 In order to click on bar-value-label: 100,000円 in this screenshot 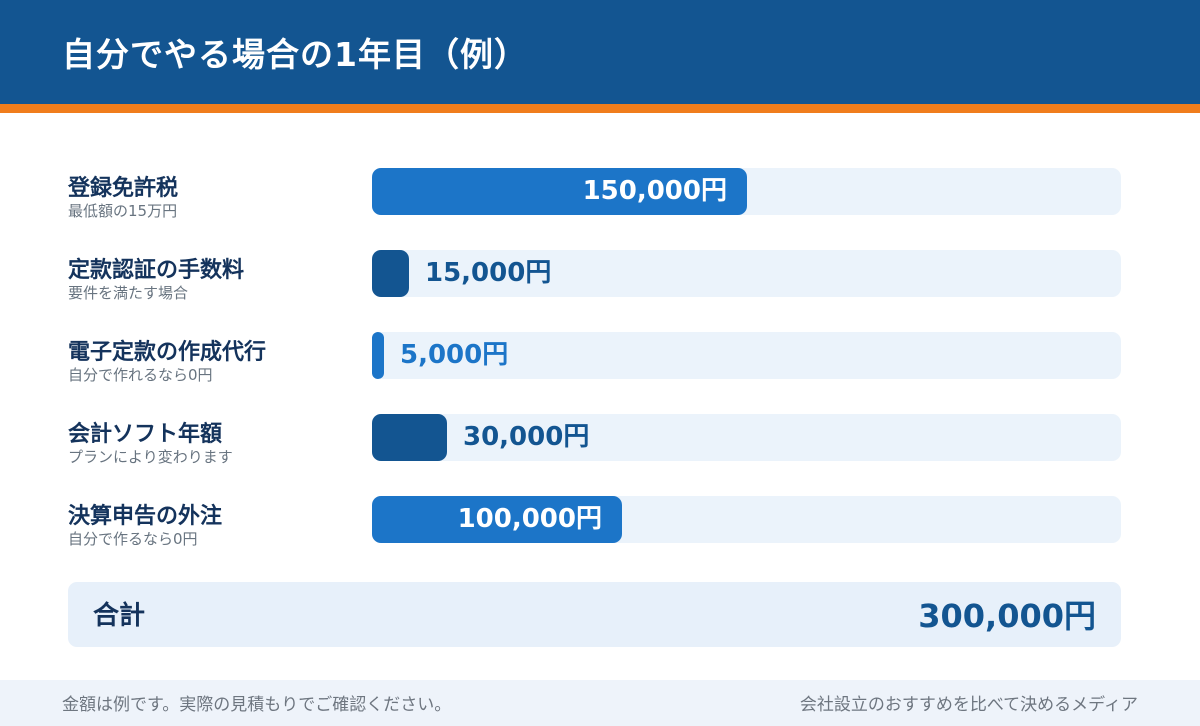, I will do `click(529, 519)`.